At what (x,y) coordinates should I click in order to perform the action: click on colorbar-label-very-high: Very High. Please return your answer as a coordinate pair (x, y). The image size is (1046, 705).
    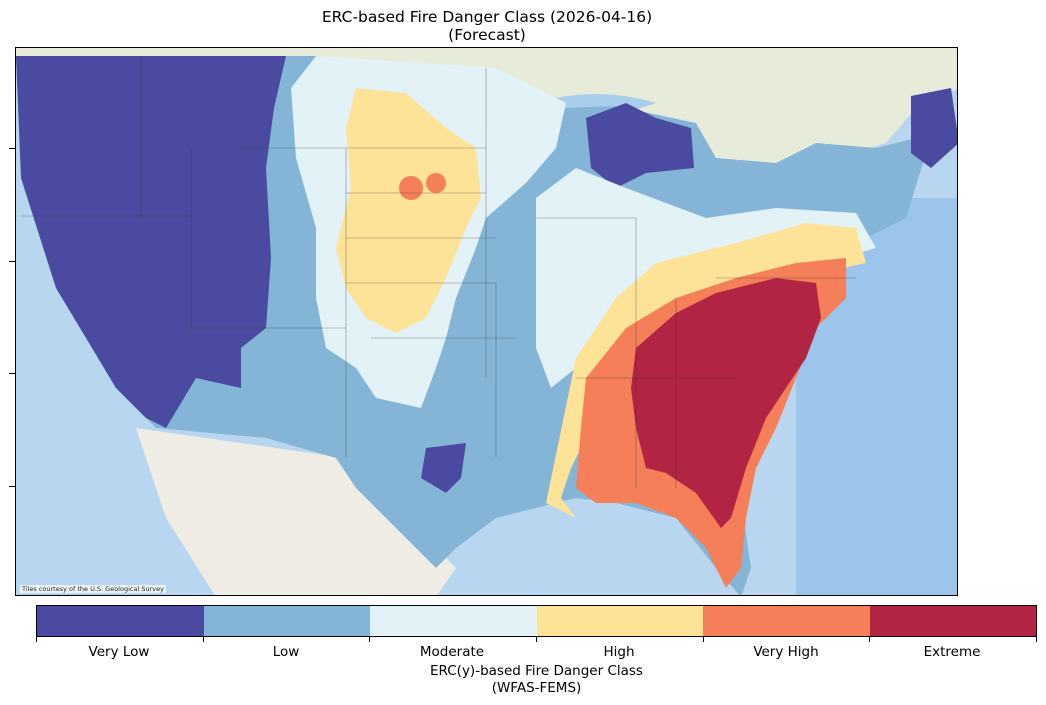
    Looking at the image, I should click on (786, 652).